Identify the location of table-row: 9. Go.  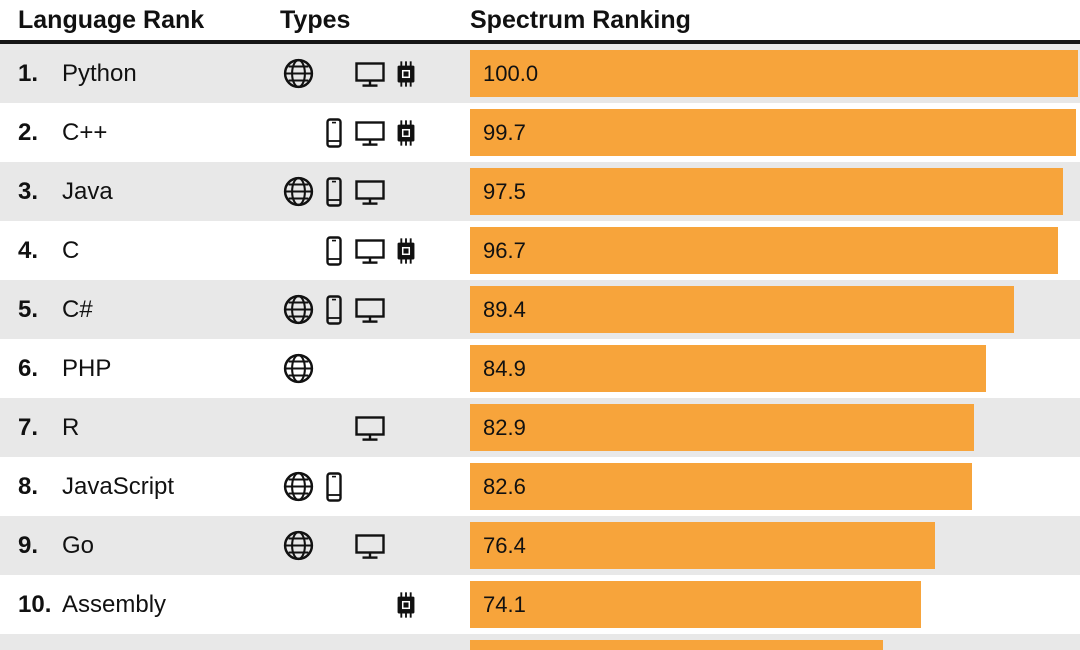
(540, 545).